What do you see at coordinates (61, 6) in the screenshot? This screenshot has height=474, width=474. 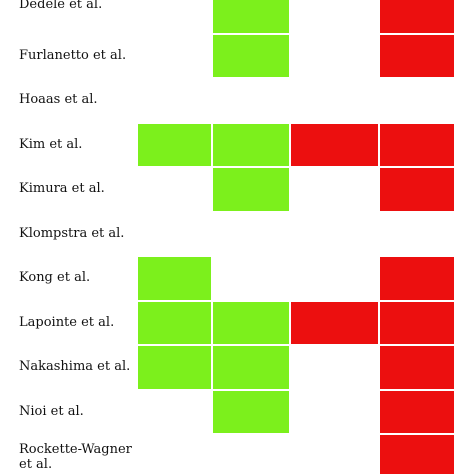 I see `row-label: Dêdelė et al.` at bounding box center [61, 6].